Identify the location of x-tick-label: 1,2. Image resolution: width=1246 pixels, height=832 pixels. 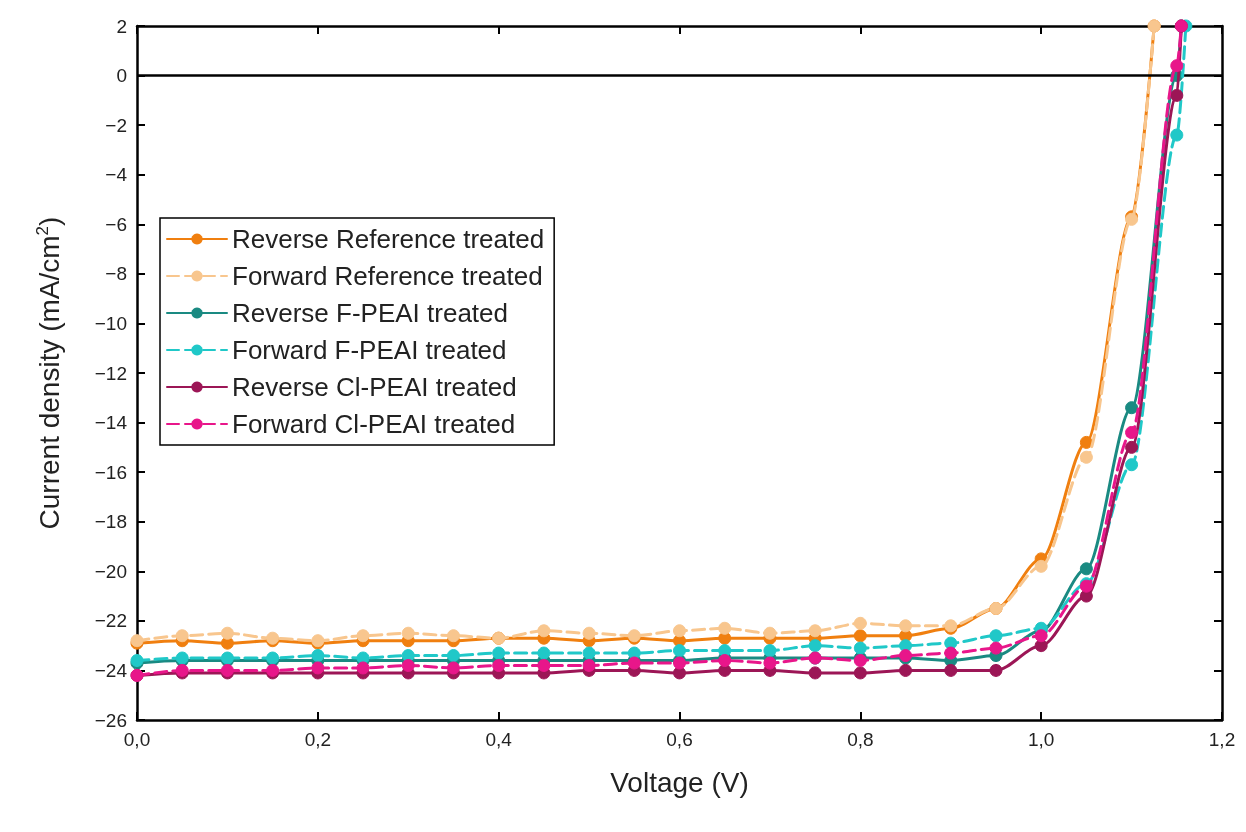
(1222, 739).